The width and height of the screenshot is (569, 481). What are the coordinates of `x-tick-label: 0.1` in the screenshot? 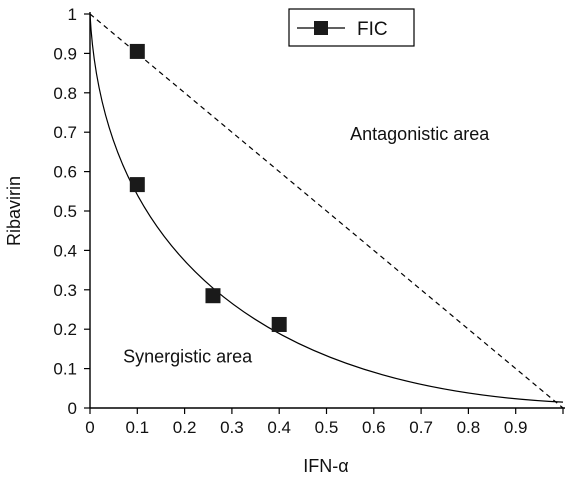 It's located at (137, 427).